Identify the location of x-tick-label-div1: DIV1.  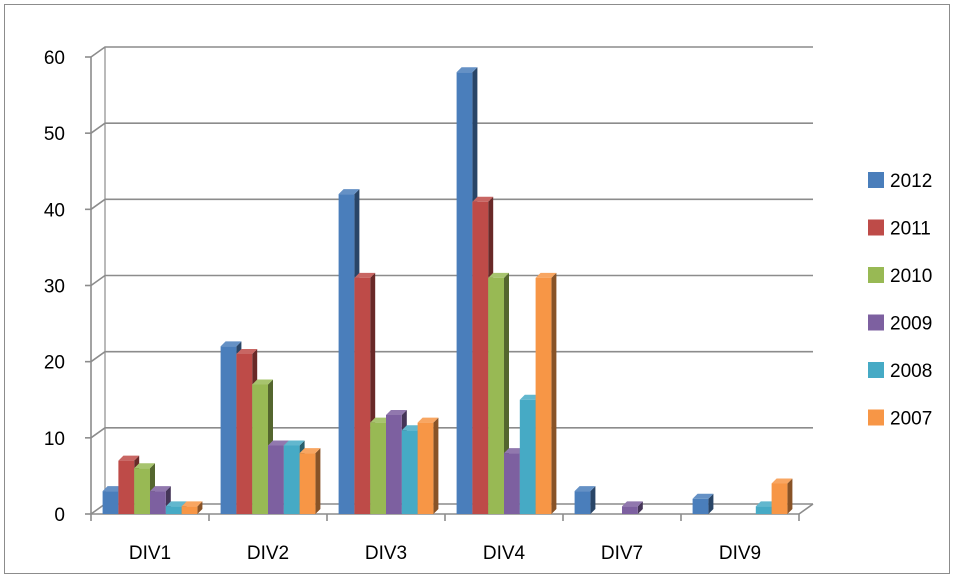
(150, 553).